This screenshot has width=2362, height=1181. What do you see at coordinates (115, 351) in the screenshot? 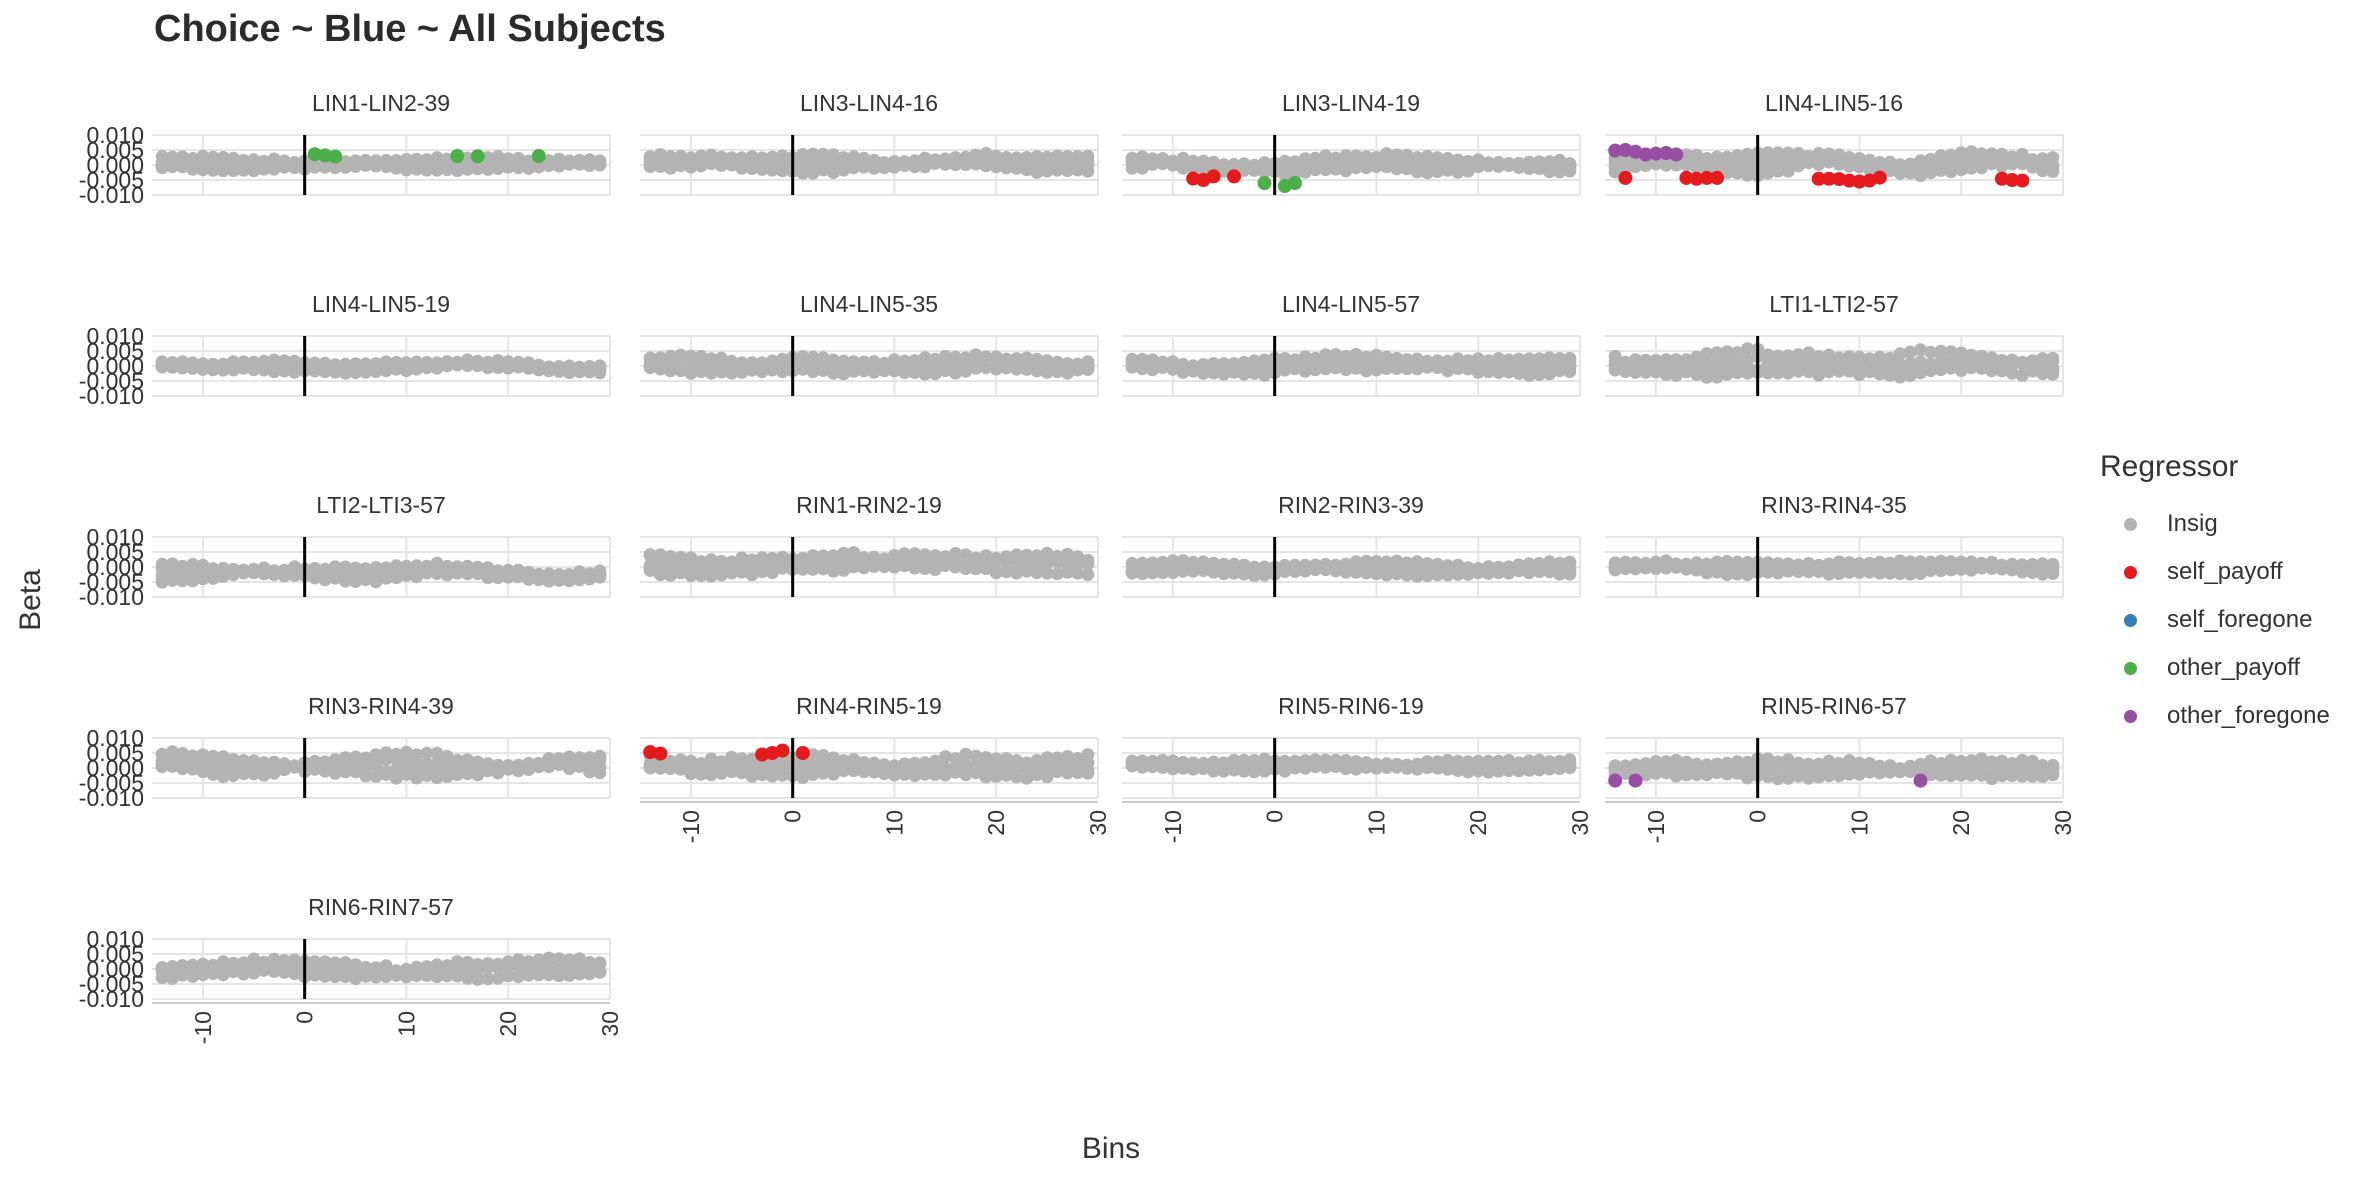
I see `y-tick-label: 0.005` at bounding box center [115, 351].